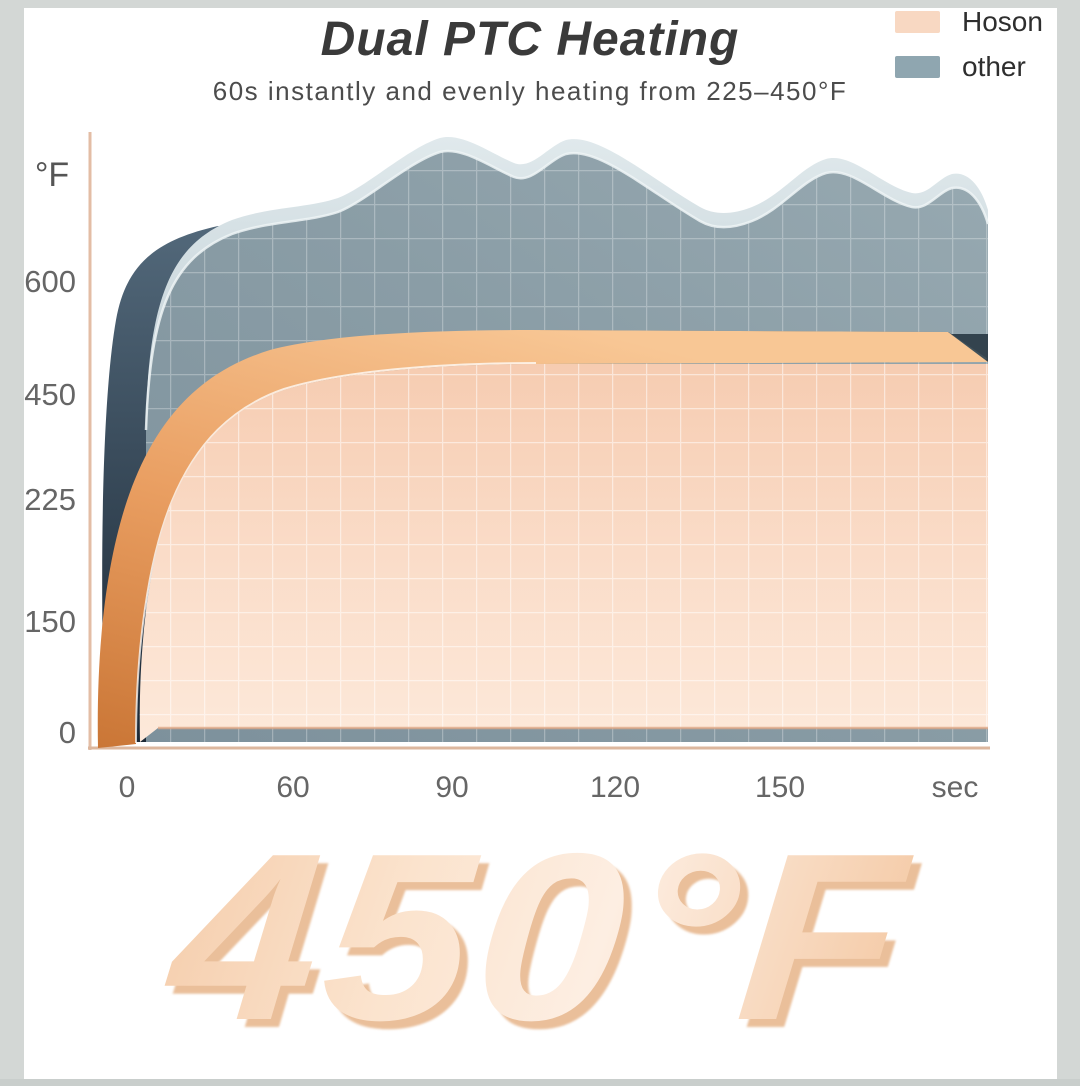  Describe the element at coordinates (452, 787) in the screenshot. I see `x-tick-90: 90` at that location.